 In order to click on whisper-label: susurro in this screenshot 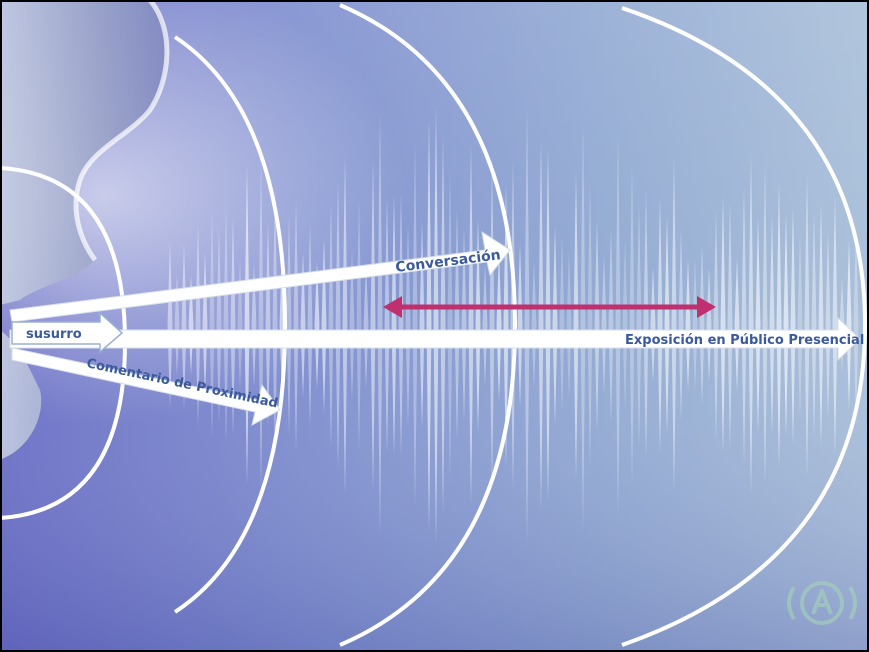, I will do `click(54, 334)`.